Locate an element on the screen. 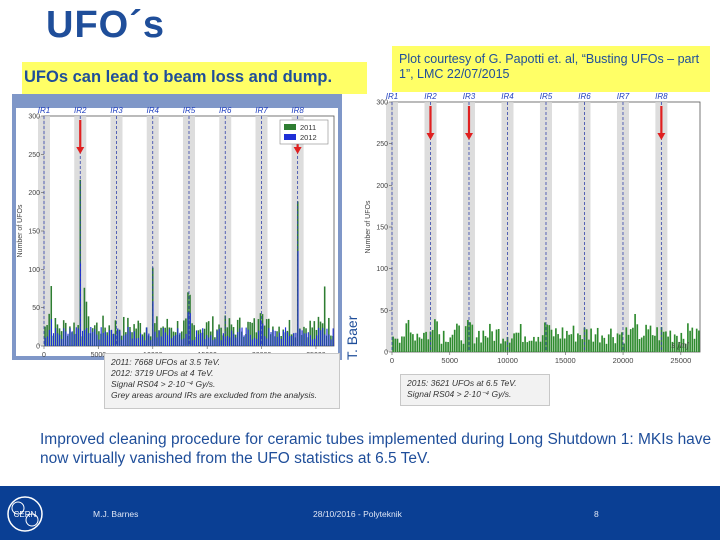  y-axis-label: Number of UFOs is located at coordinates (20, 230).